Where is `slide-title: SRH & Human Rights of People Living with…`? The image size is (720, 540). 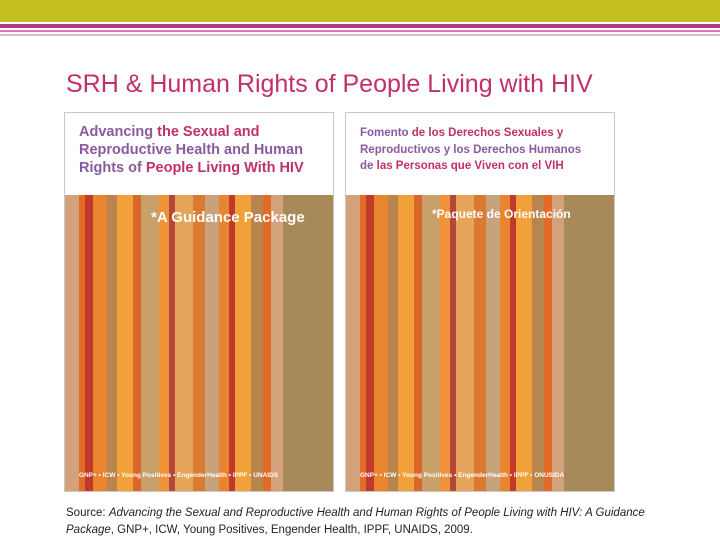
slide-title: SRH & Human Rights of People Living with… is located at coordinates (329, 84).